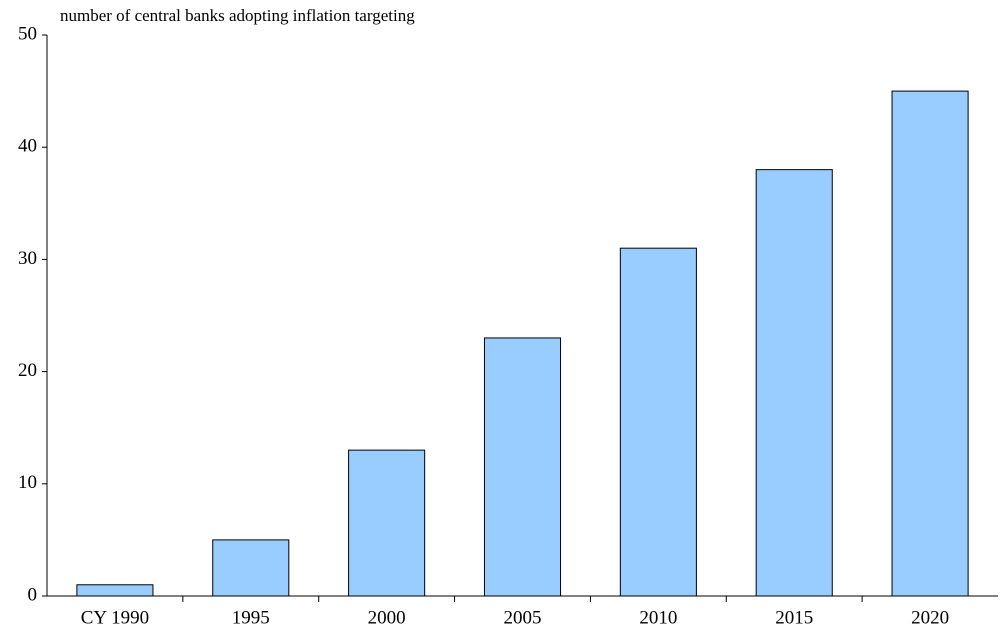  I want to click on y-tick-label: 40, so click(27, 146).